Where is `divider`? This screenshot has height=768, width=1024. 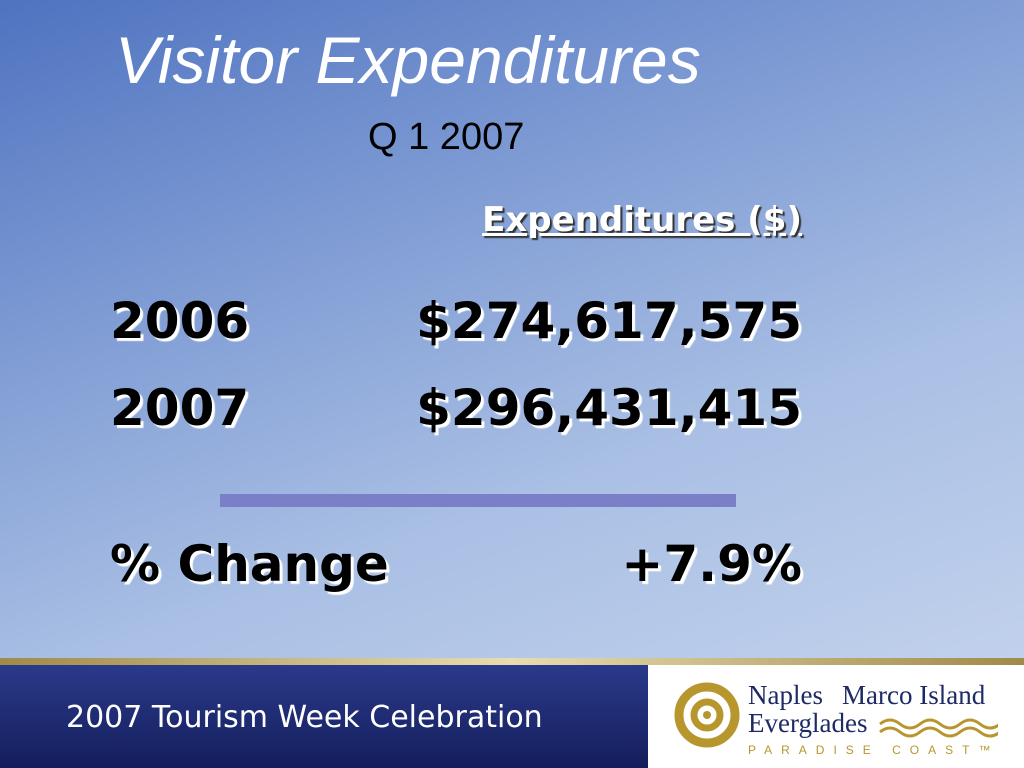 divider is located at coordinates (478, 500).